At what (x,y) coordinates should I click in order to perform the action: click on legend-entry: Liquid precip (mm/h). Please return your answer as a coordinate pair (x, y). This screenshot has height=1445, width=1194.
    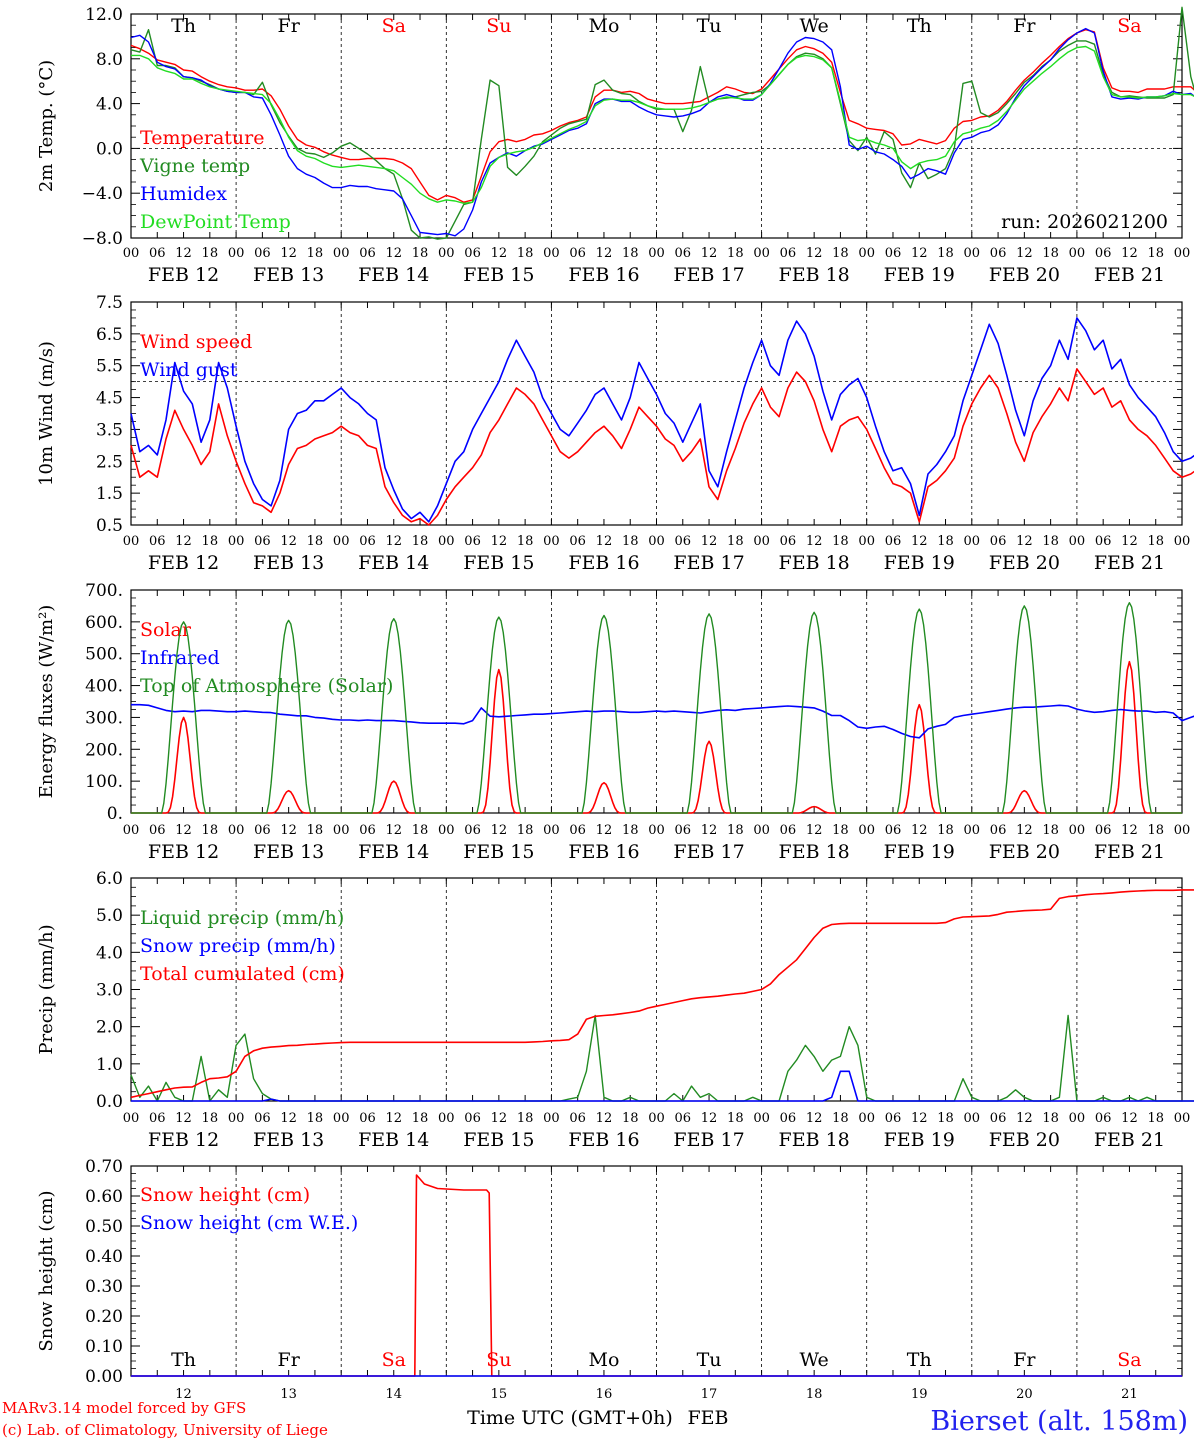
    Looking at the image, I should click on (242, 918).